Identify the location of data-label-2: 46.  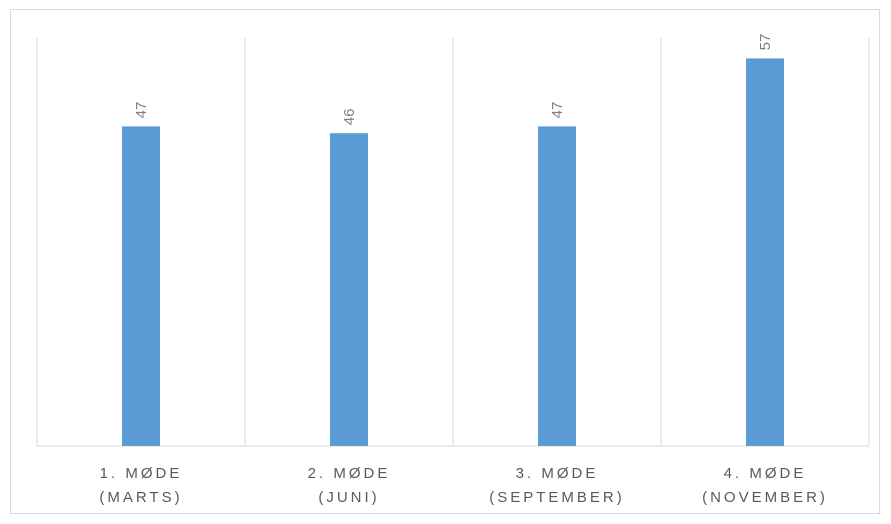
(349, 117).